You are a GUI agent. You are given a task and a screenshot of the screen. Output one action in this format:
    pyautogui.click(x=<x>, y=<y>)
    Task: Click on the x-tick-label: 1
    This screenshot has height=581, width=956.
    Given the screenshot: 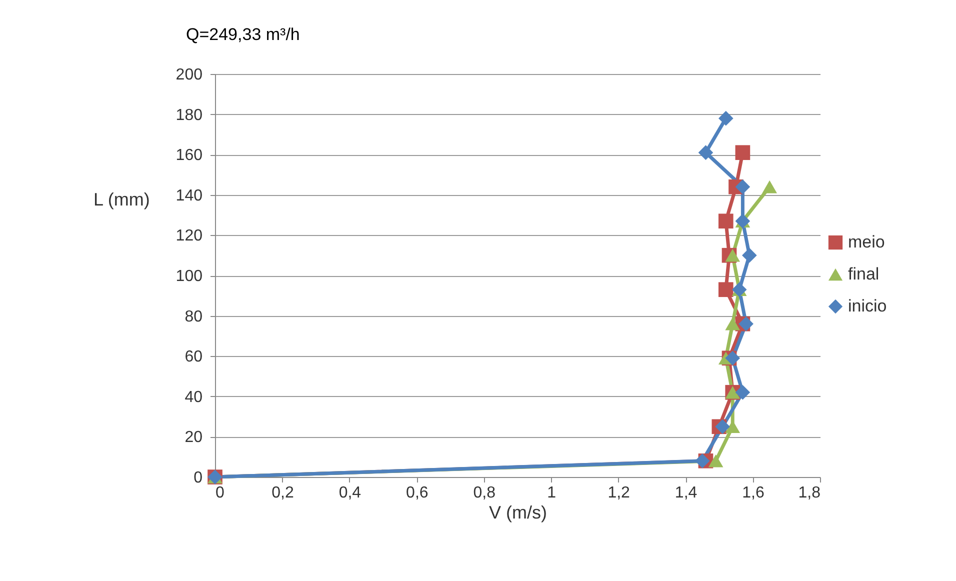 What is the action you would take?
    pyautogui.click(x=551, y=493)
    